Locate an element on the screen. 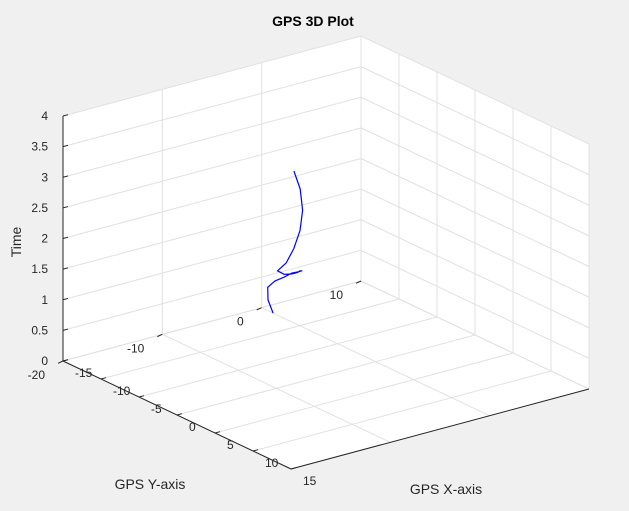 The height and width of the screenshot is (511, 629). z-tick-label: 0 is located at coordinates (44, 361).